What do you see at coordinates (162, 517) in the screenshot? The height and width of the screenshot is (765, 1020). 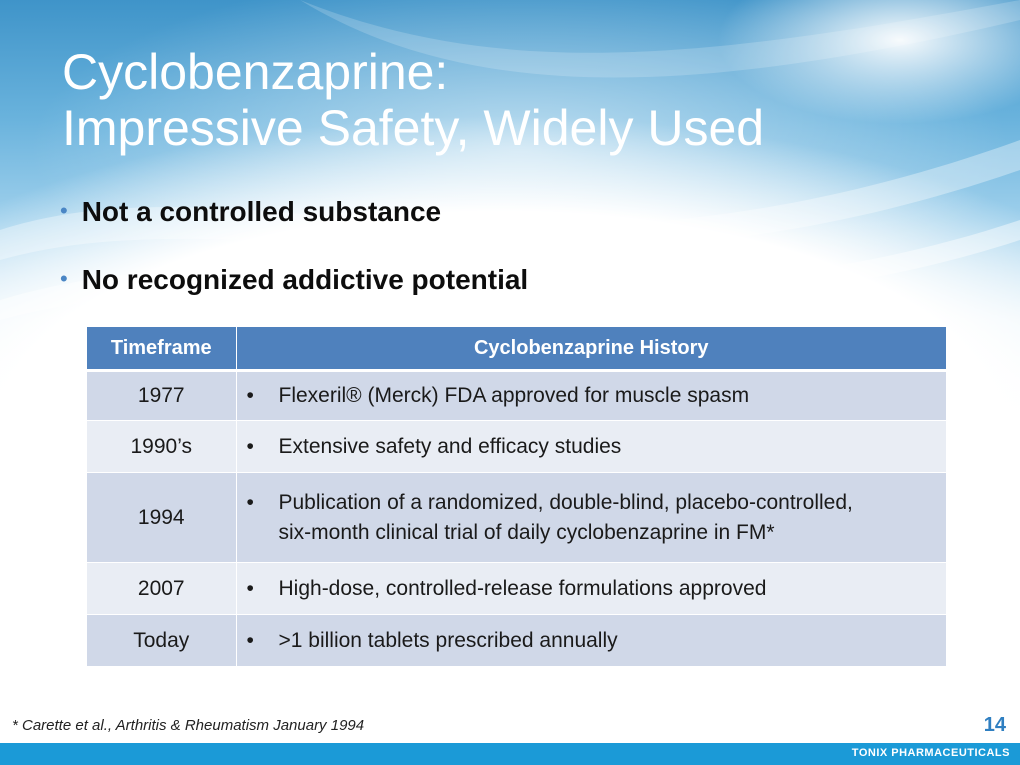 I see `timeframe-cell: 1994` at bounding box center [162, 517].